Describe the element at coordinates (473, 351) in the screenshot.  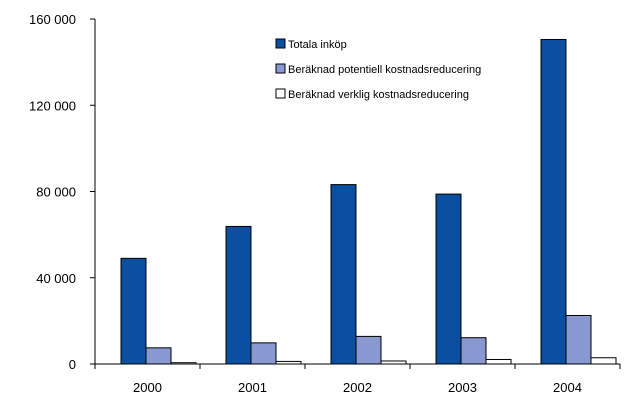
I see `bar-2-2003` at that location.